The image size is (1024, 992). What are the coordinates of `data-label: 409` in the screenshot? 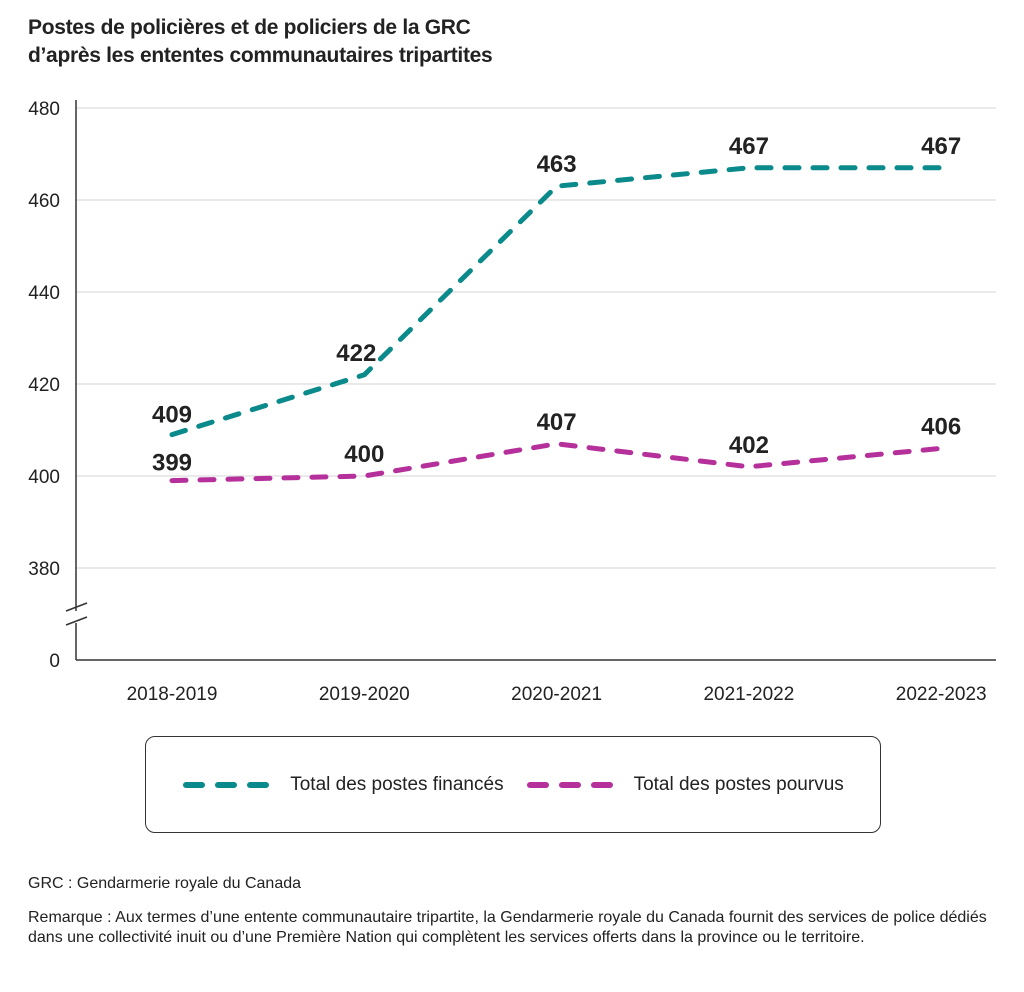 It's located at (172, 415).